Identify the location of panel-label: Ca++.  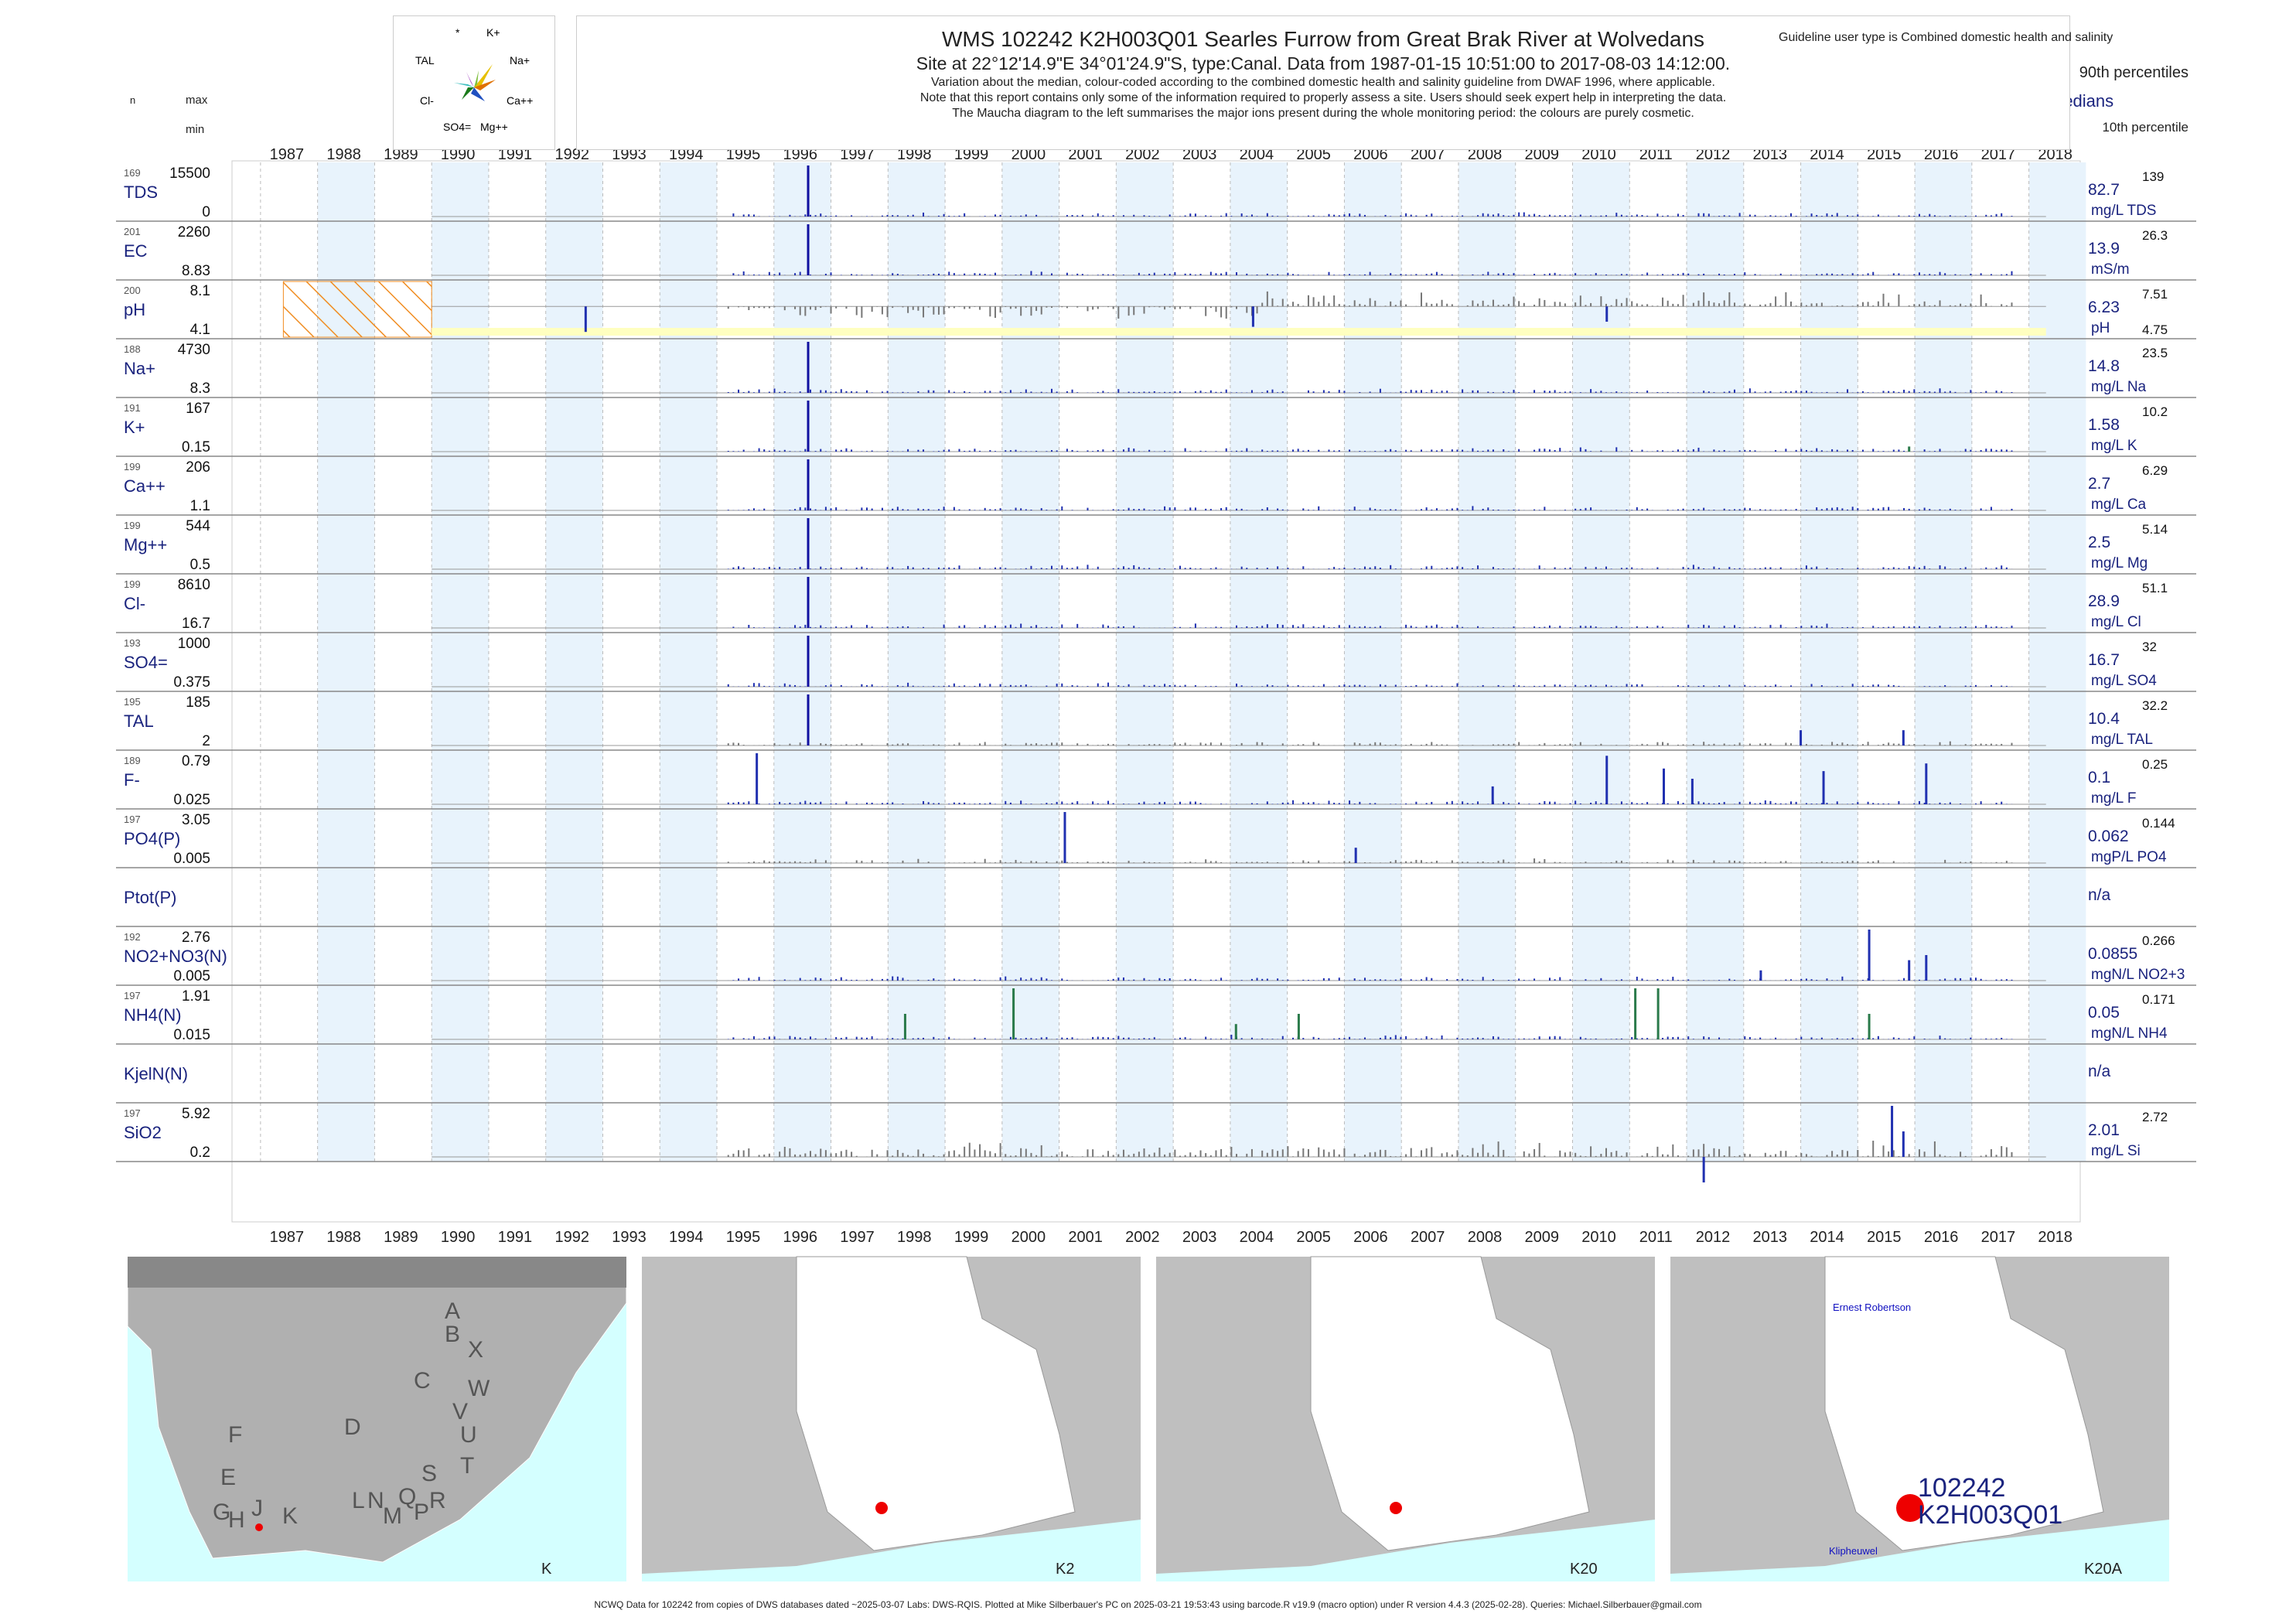
(144, 486).